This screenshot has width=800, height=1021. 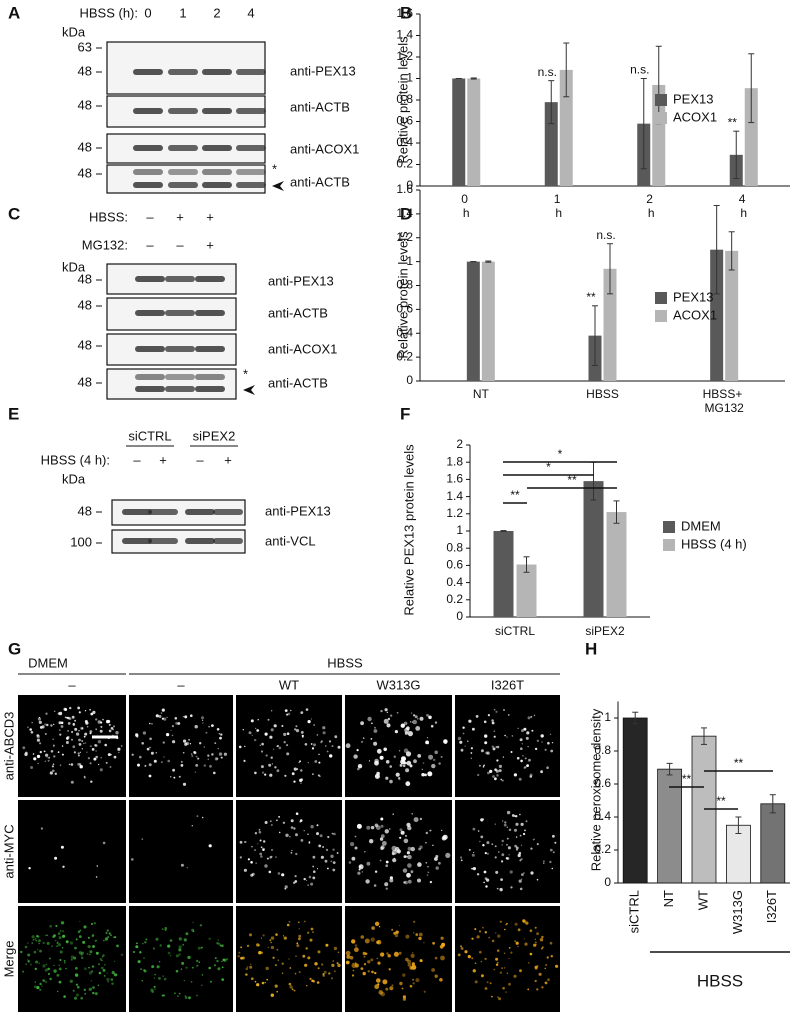 I want to click on y-tick-label: 0, so click(x=607, y=882).